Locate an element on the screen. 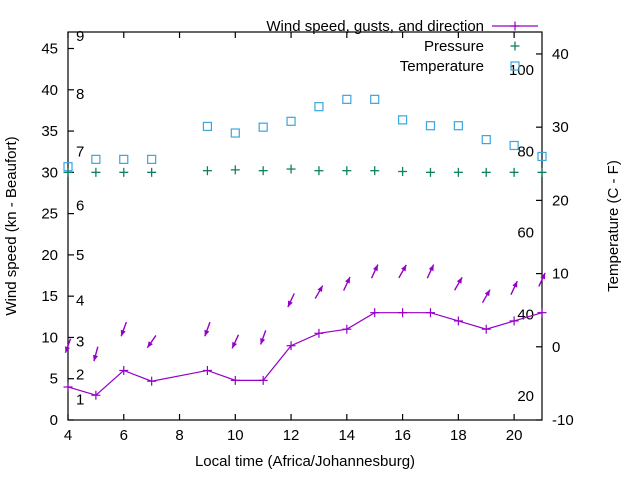  y2-tick-label: 0 is located at coordinates (556, 347).